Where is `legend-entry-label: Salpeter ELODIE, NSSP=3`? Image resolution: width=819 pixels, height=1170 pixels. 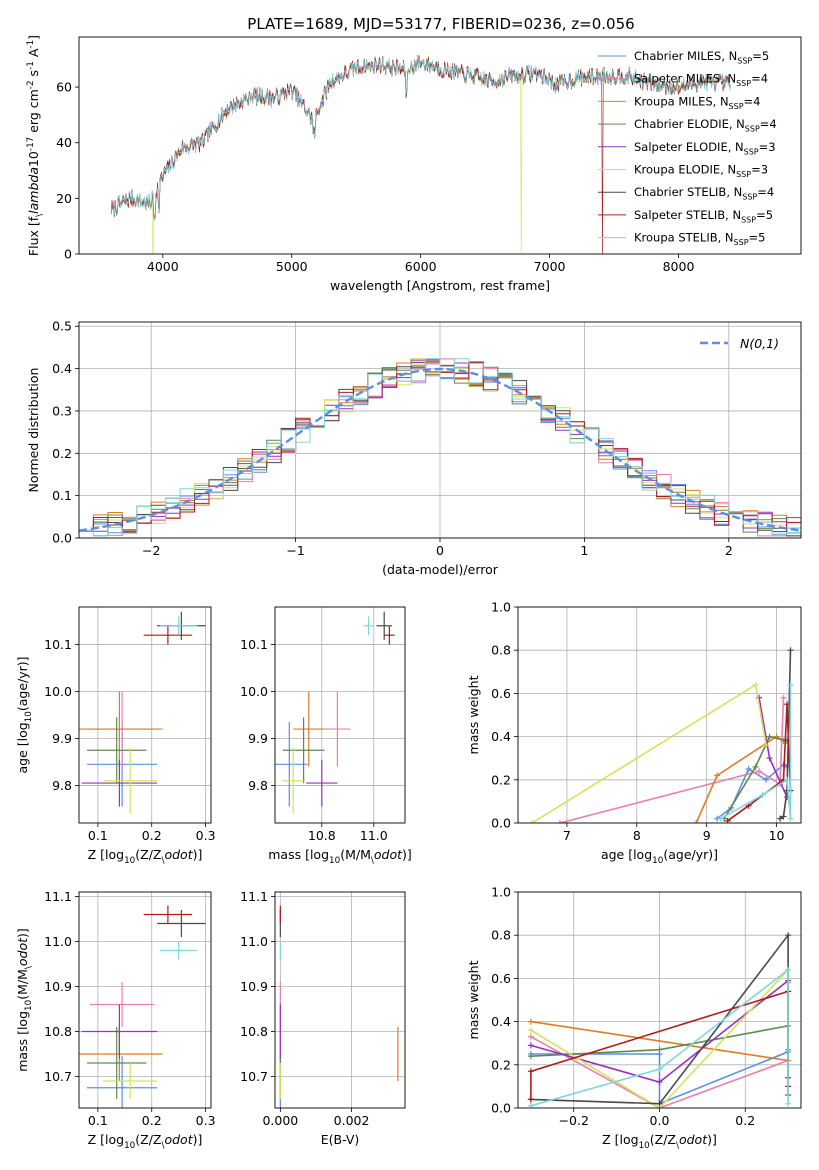
legend-entry-label: Salpeter ELODIE, NSSP=3 is located at coordinates (705, 148).